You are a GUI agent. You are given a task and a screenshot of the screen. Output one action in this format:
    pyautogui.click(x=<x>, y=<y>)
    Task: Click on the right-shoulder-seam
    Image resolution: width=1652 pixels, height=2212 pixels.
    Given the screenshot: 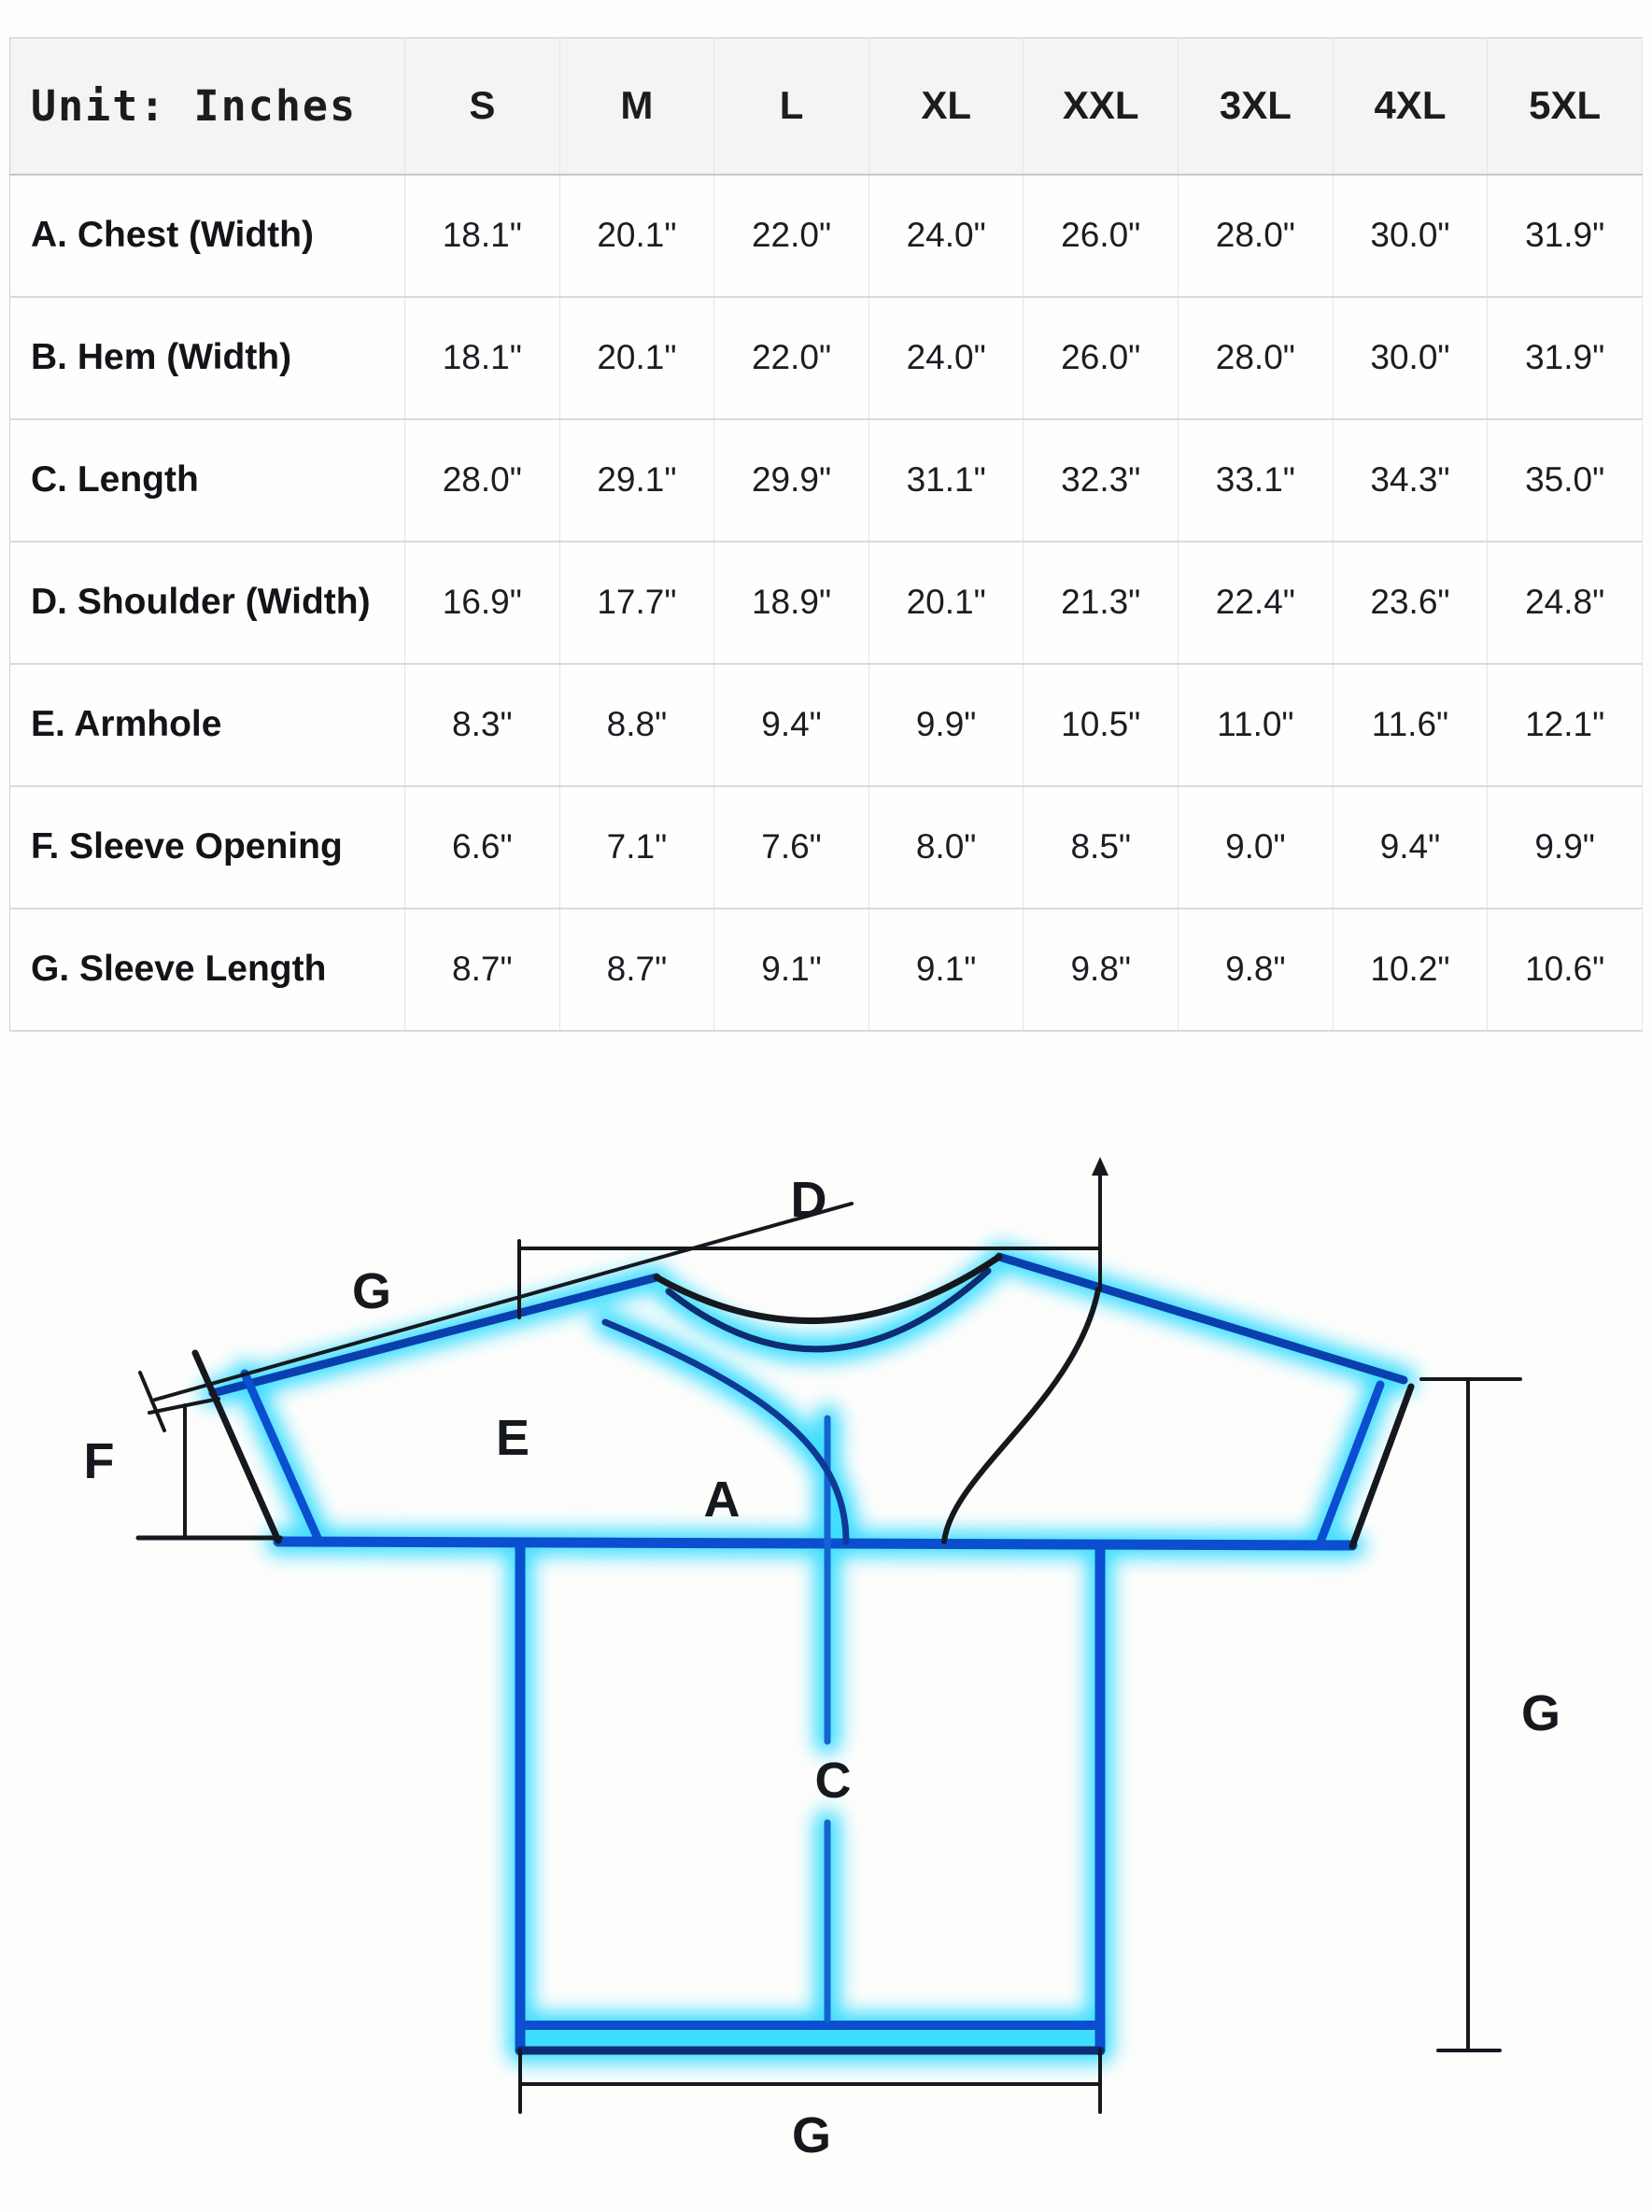 What is the action you would take?
    pyautogui.click(x=1201, y=1318)
    